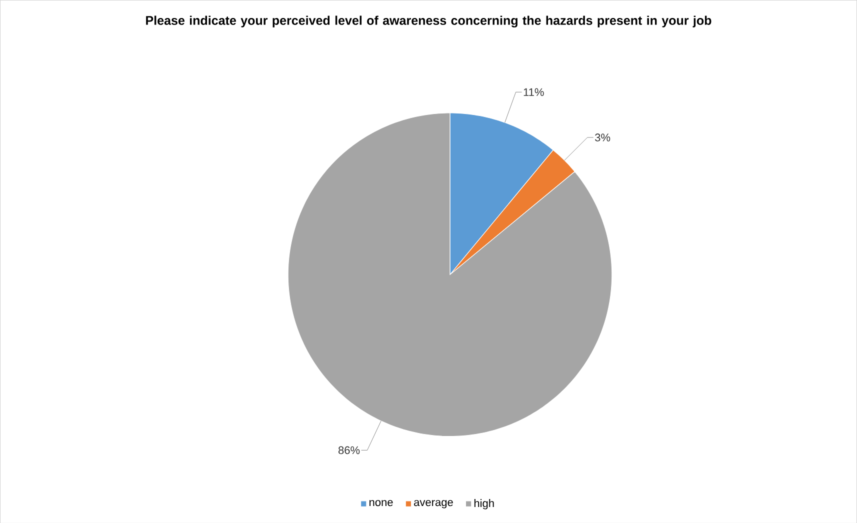 The image size is (857, 523). Describe the element at coordinates (433, 504) in the screenshot. I see `legend-label: average` at that location.